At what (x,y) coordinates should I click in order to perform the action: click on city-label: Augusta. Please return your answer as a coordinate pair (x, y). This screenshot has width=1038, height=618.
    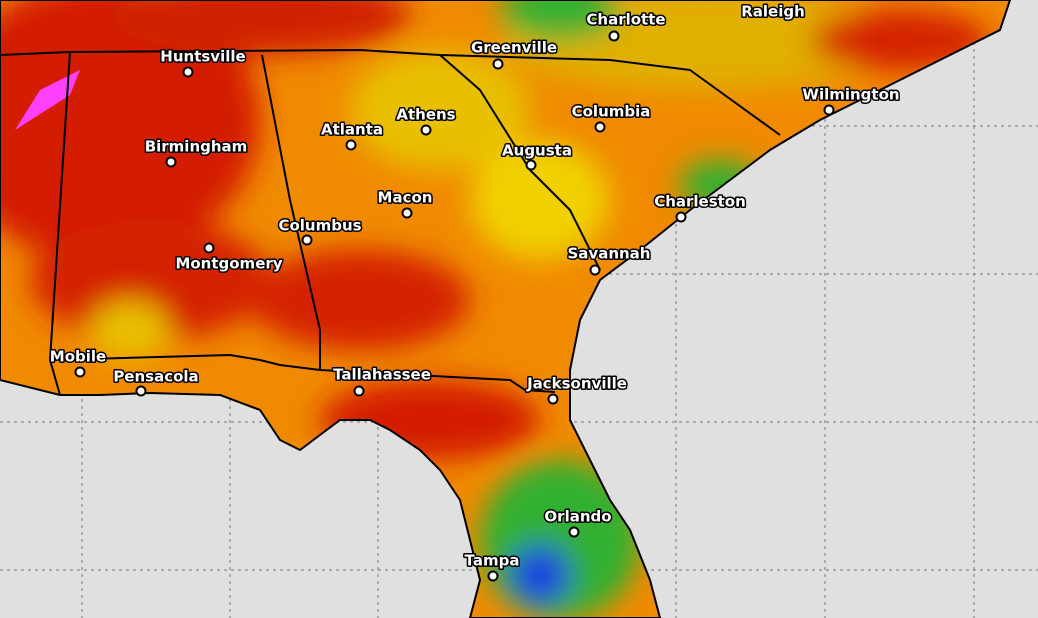
    Looking at the image, I should click on (537, 151).